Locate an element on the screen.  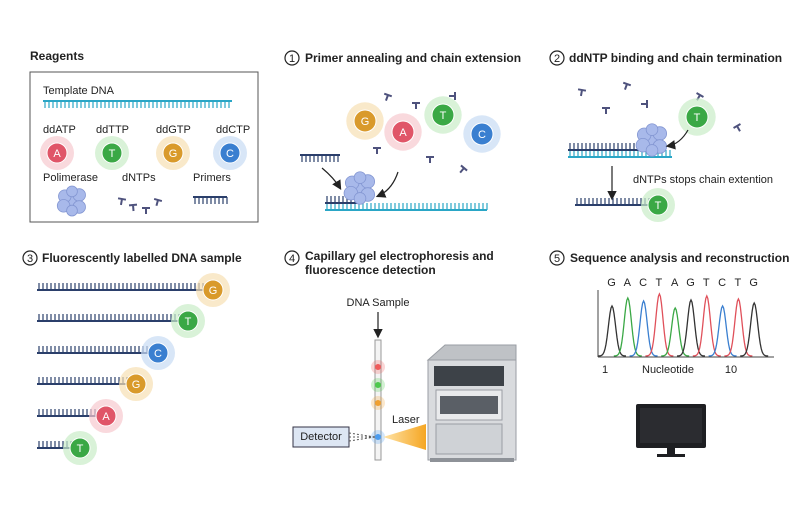
label: DNA Sample is located at coordinates (378, 303).